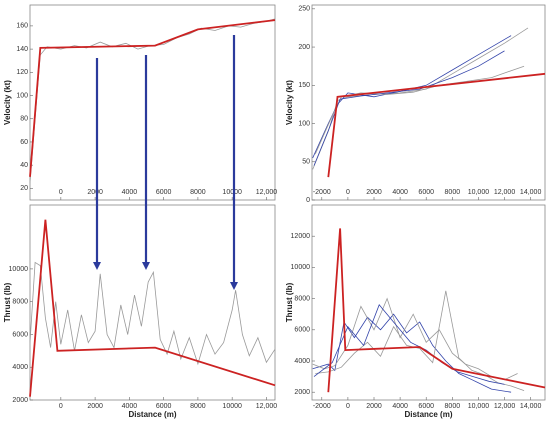 The height and width of the screenshot is (425, 550). I want to click on y-tick-label: 250, so click(304, 9).